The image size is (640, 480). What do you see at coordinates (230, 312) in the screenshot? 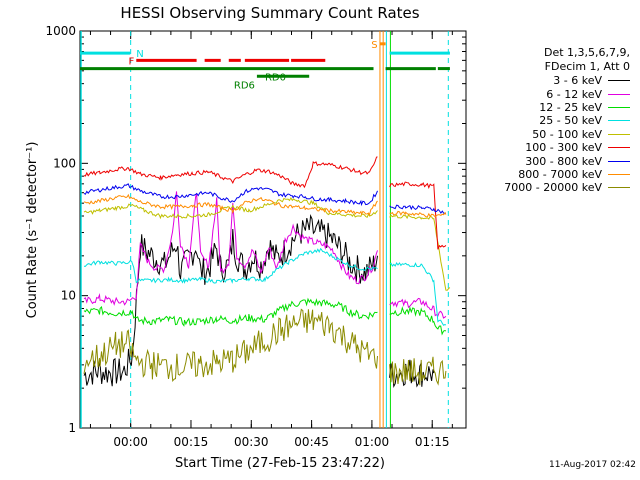
I see `series-3-line` at bounding box center [230, 312].